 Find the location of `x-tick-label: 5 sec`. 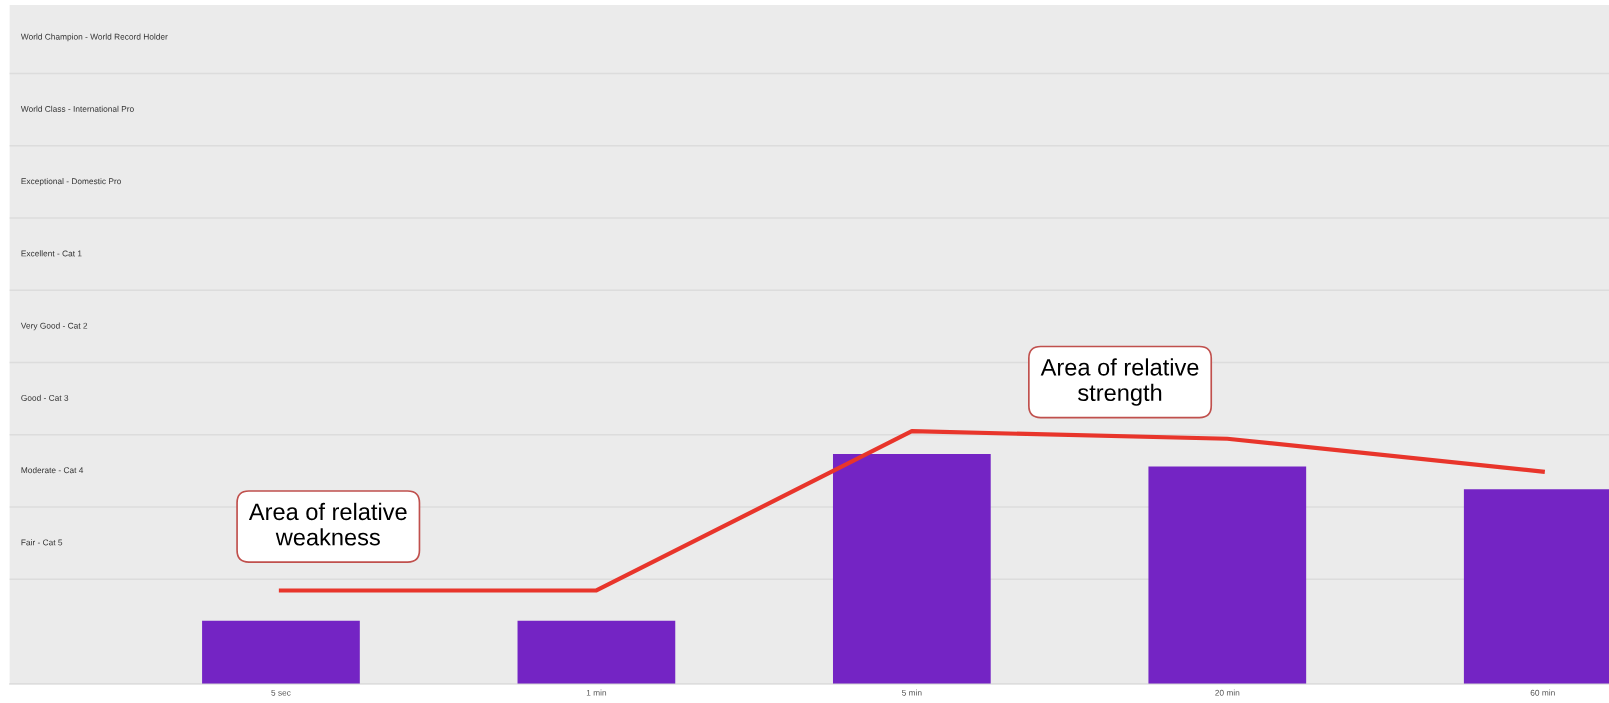

x-tick-label: 5 sec is located at coordinates (281, 692).